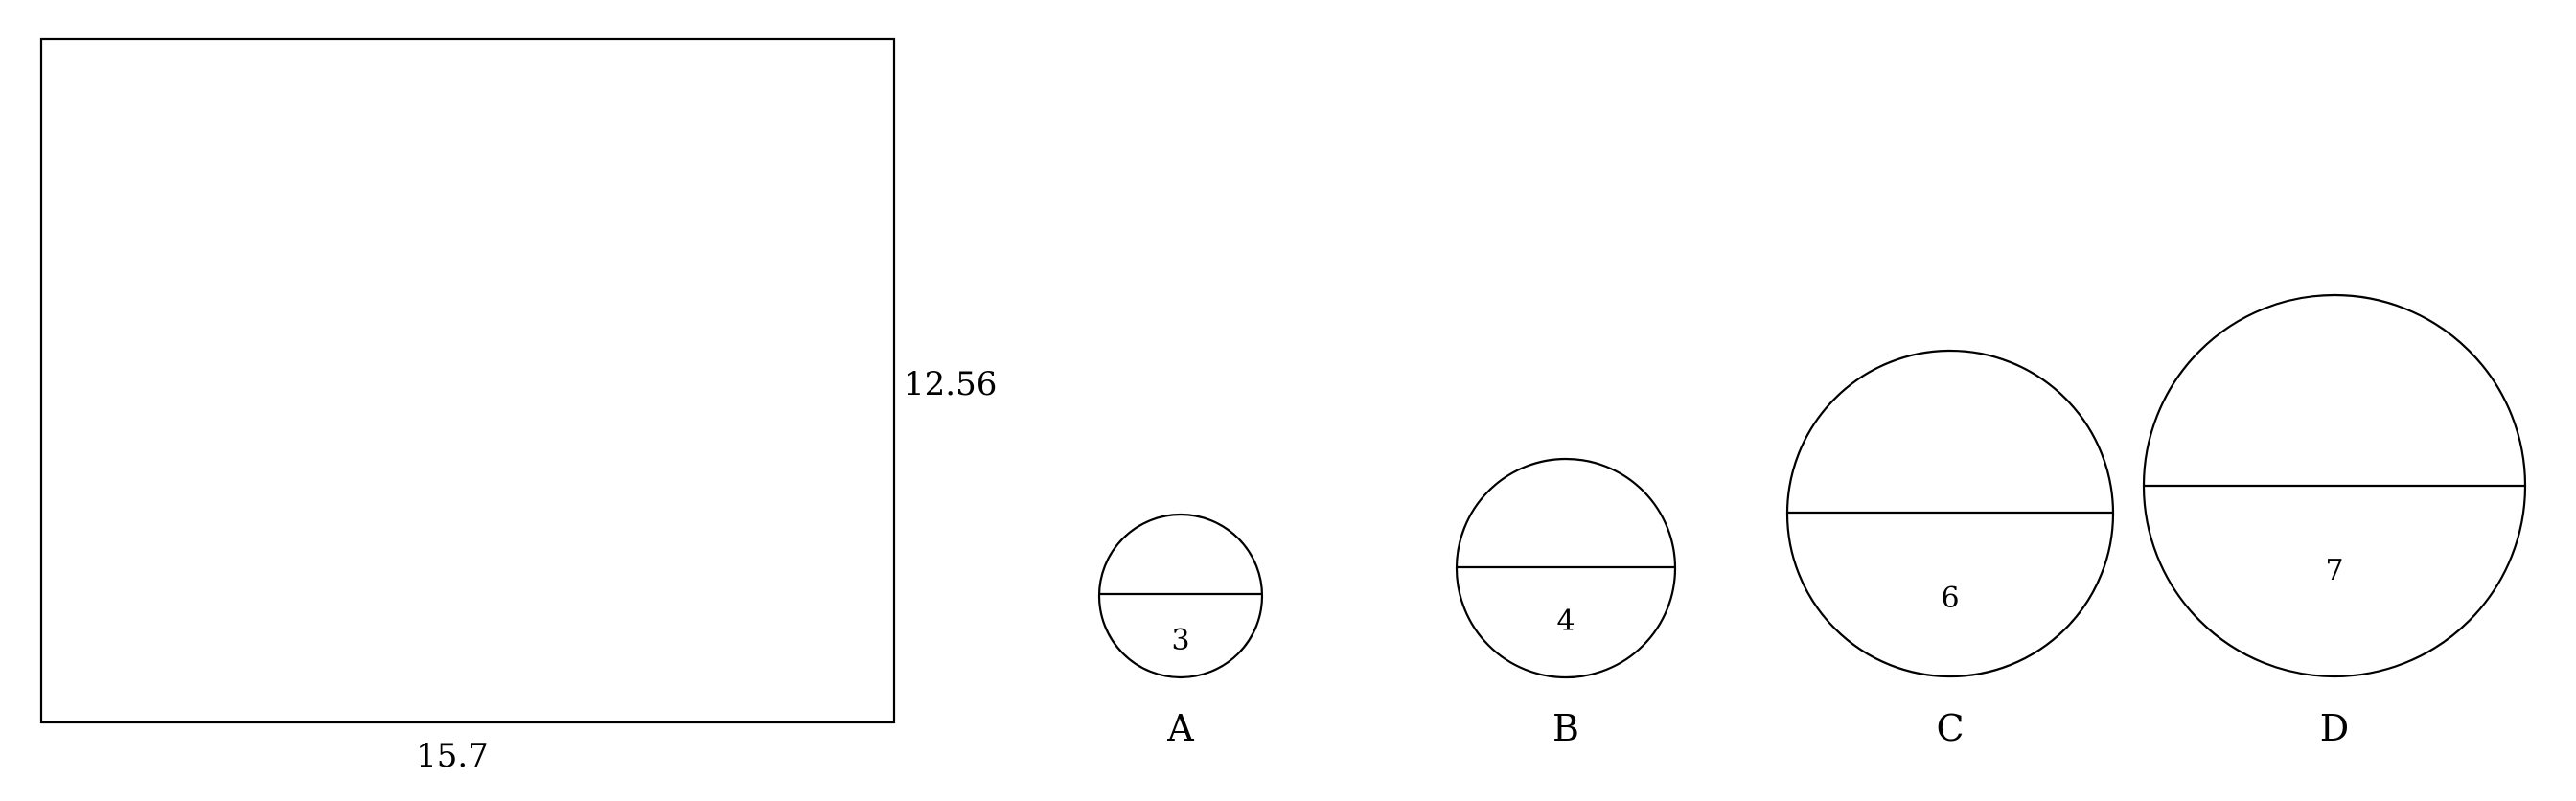 The width and height of the screenshot is (2576, 801). What do you see at coordinates (1950, 728) in the screenshot?
I see `option-letter-c: C` at bounding box center [1950, 728].